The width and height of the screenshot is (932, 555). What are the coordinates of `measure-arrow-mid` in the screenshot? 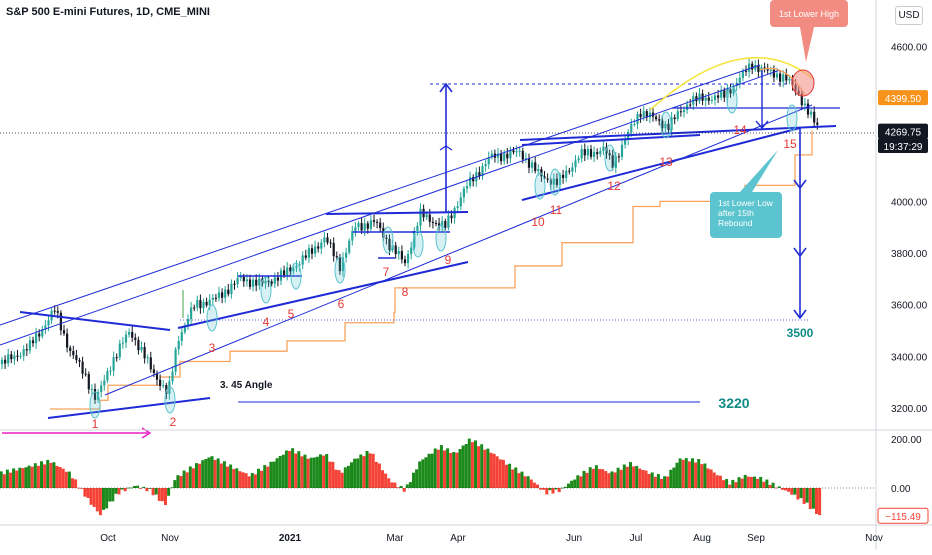 It's located at (446, 148).